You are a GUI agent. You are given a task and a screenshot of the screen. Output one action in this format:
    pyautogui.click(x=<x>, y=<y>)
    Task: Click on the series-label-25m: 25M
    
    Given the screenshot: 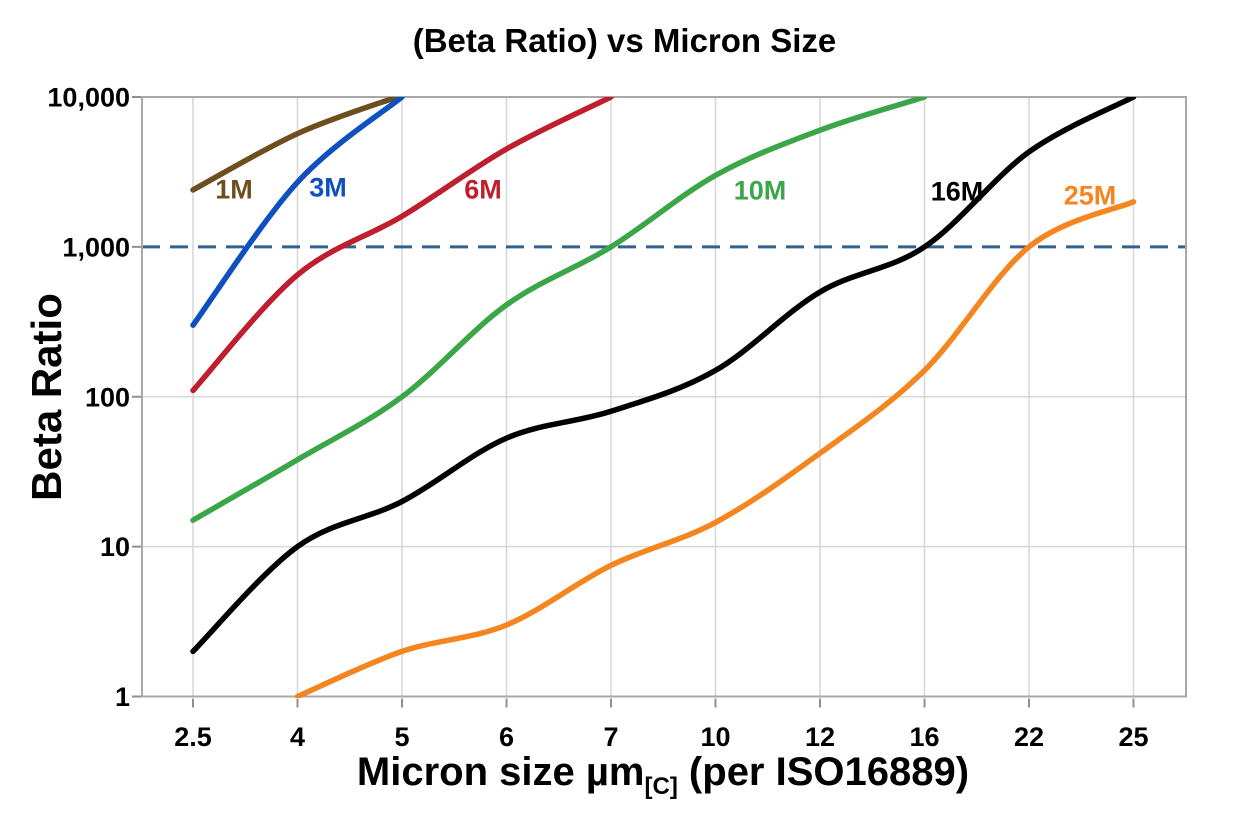 What is the action you would take?
    pyautogui.click(x=1090, y=195)
    